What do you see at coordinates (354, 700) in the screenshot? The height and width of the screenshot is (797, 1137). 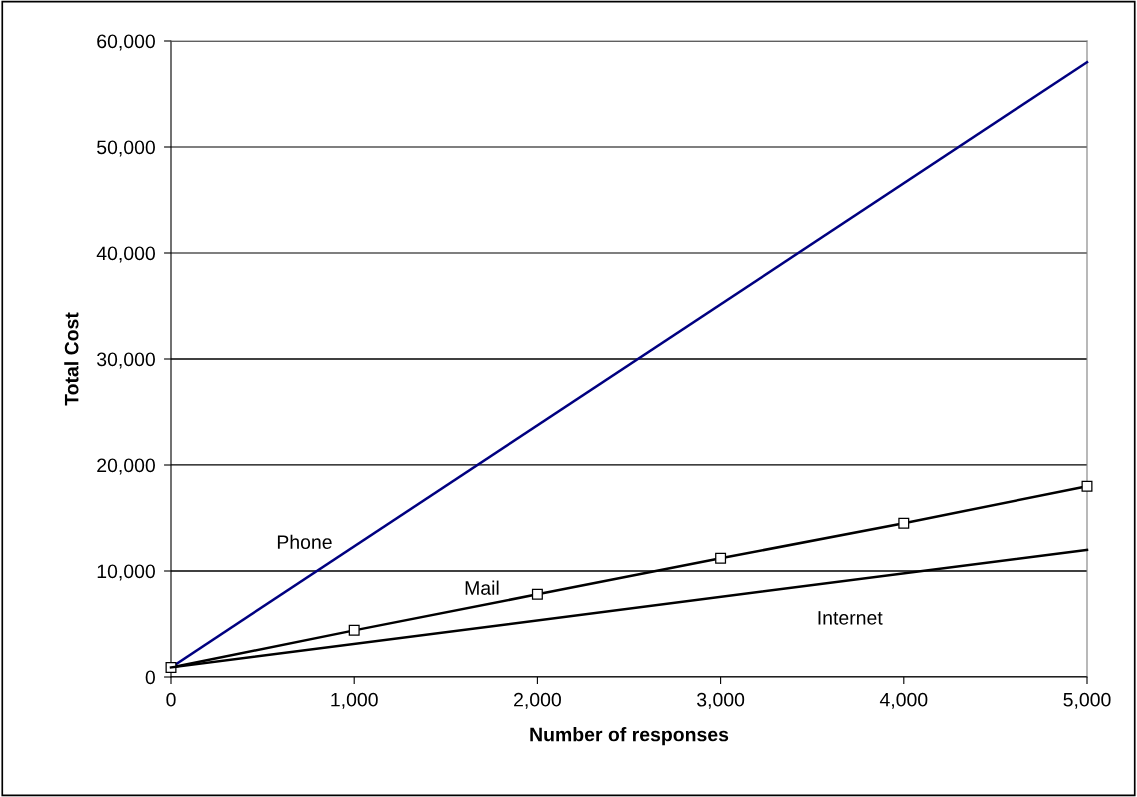 I see `x-tick-label: 1,000` at bounding box center [354, 700].